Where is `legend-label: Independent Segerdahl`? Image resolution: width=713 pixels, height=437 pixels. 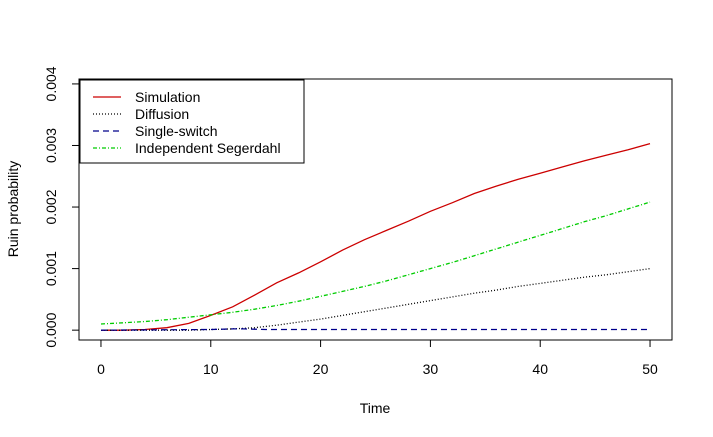 legend-label: Independent Segerdahl is located at coordinates (208, 148).